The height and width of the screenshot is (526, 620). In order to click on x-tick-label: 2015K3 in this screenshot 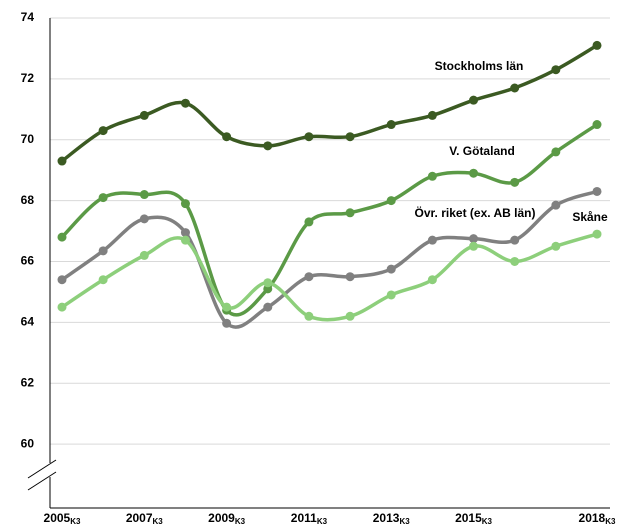, I will do `click(473, 518)`.